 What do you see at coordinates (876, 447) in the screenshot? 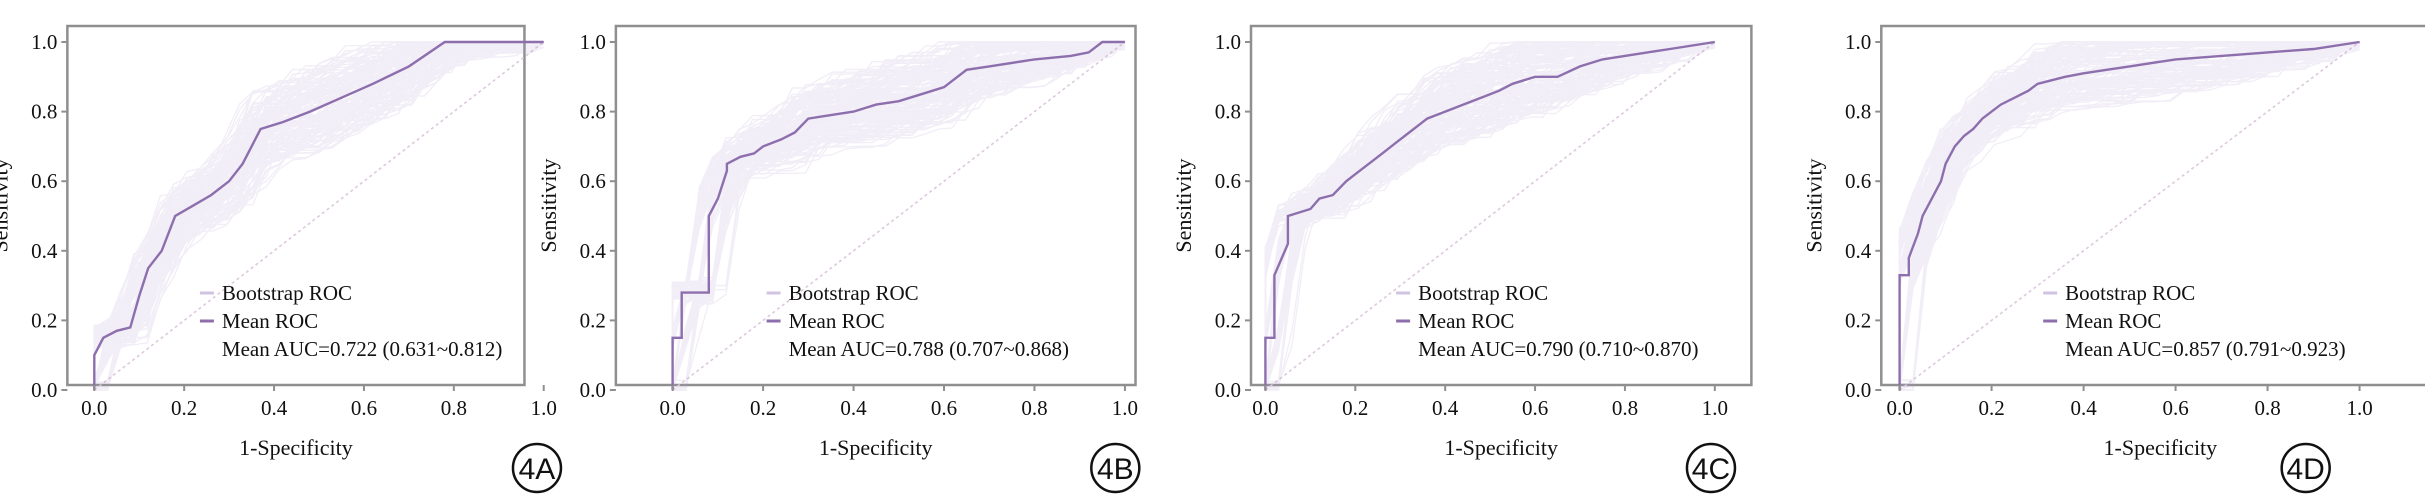
I see `x-axis-label: 1-Specificity` at bounding box center [876, 447].